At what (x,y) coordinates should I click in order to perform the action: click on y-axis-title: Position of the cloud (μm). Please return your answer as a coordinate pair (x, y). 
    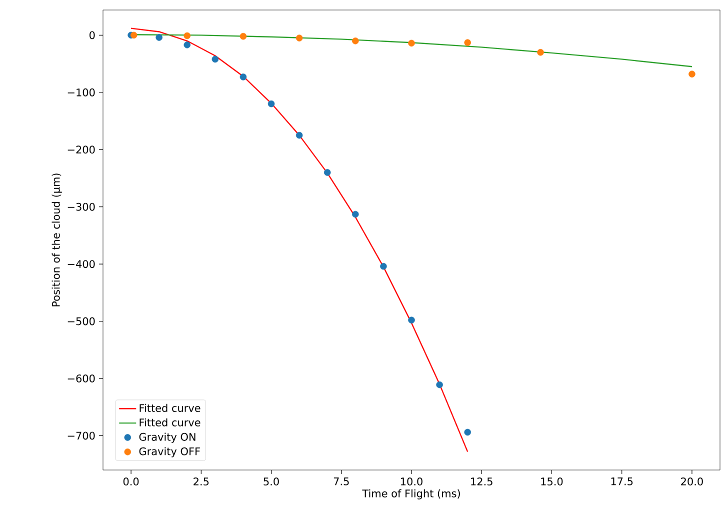
    Looking at the image, I should click on (57, 240).